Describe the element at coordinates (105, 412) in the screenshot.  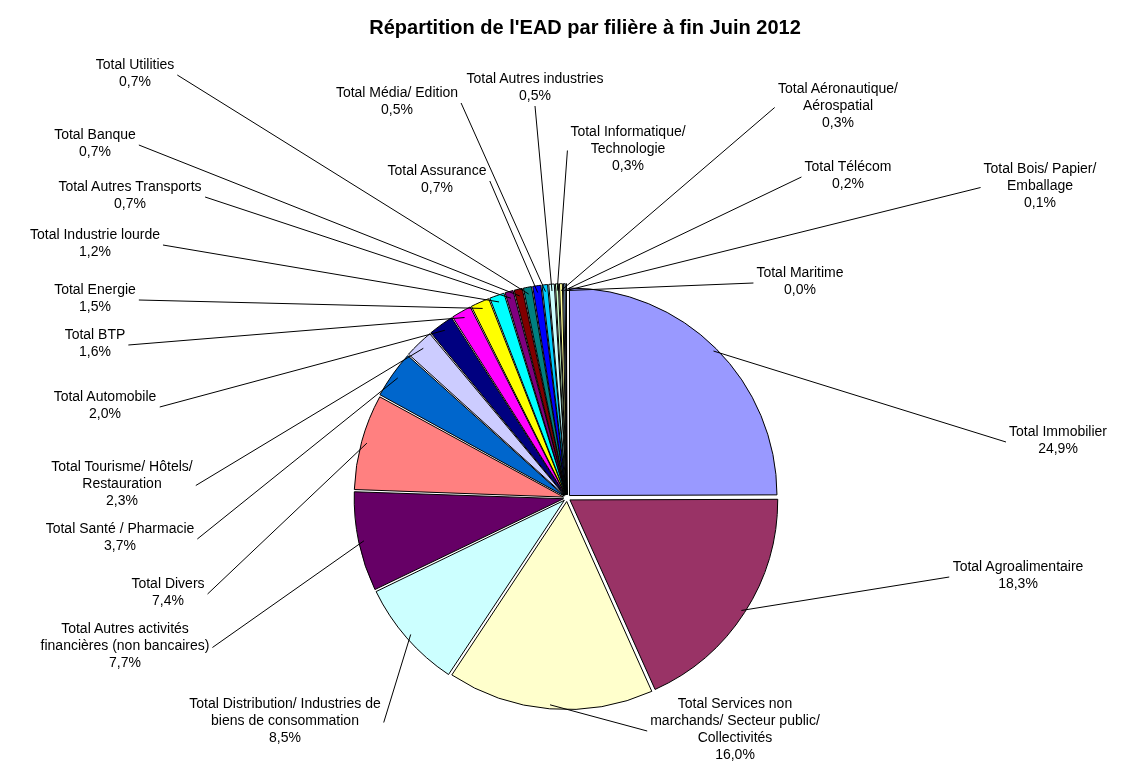
I see `data-label: 2,0%` at that location.